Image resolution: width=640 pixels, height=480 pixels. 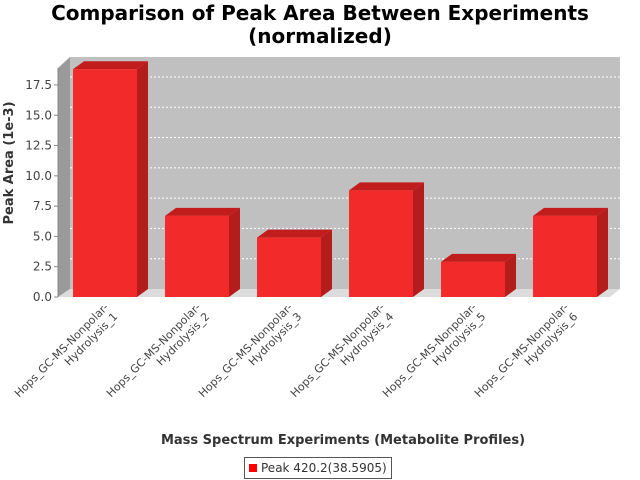 What do you see at coordinates (38, 176) in the screenshot?
I see `y-tick-label: 10.0` at bounding box center [38, 176].